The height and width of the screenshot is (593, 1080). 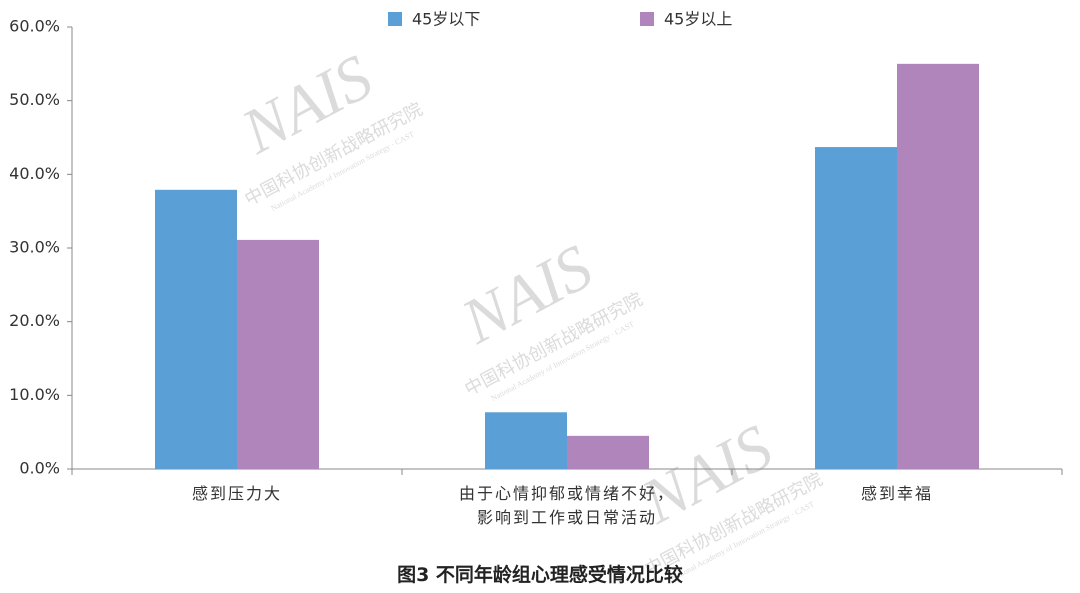 What do you see at coordinates (39, 468) in the screenshot?
I see `y-tick-label: 0.0%` at bounding box center [39, 468].